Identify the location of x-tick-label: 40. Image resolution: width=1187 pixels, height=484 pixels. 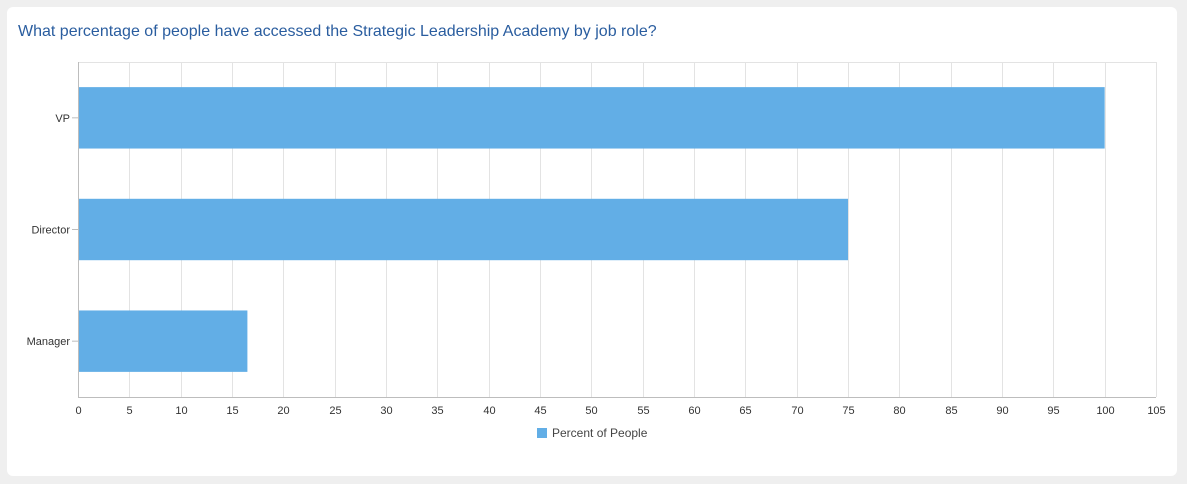
(489, 411).